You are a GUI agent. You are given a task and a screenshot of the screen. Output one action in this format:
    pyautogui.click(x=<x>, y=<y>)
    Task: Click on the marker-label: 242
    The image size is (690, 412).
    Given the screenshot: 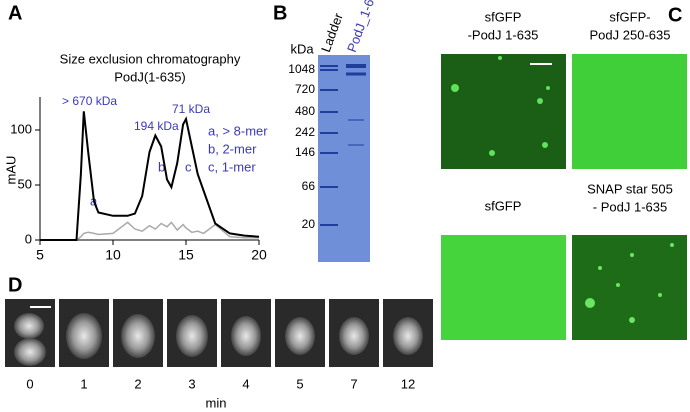 What is the action you would take?
    pyautogui.click(x=305, y=132)
    